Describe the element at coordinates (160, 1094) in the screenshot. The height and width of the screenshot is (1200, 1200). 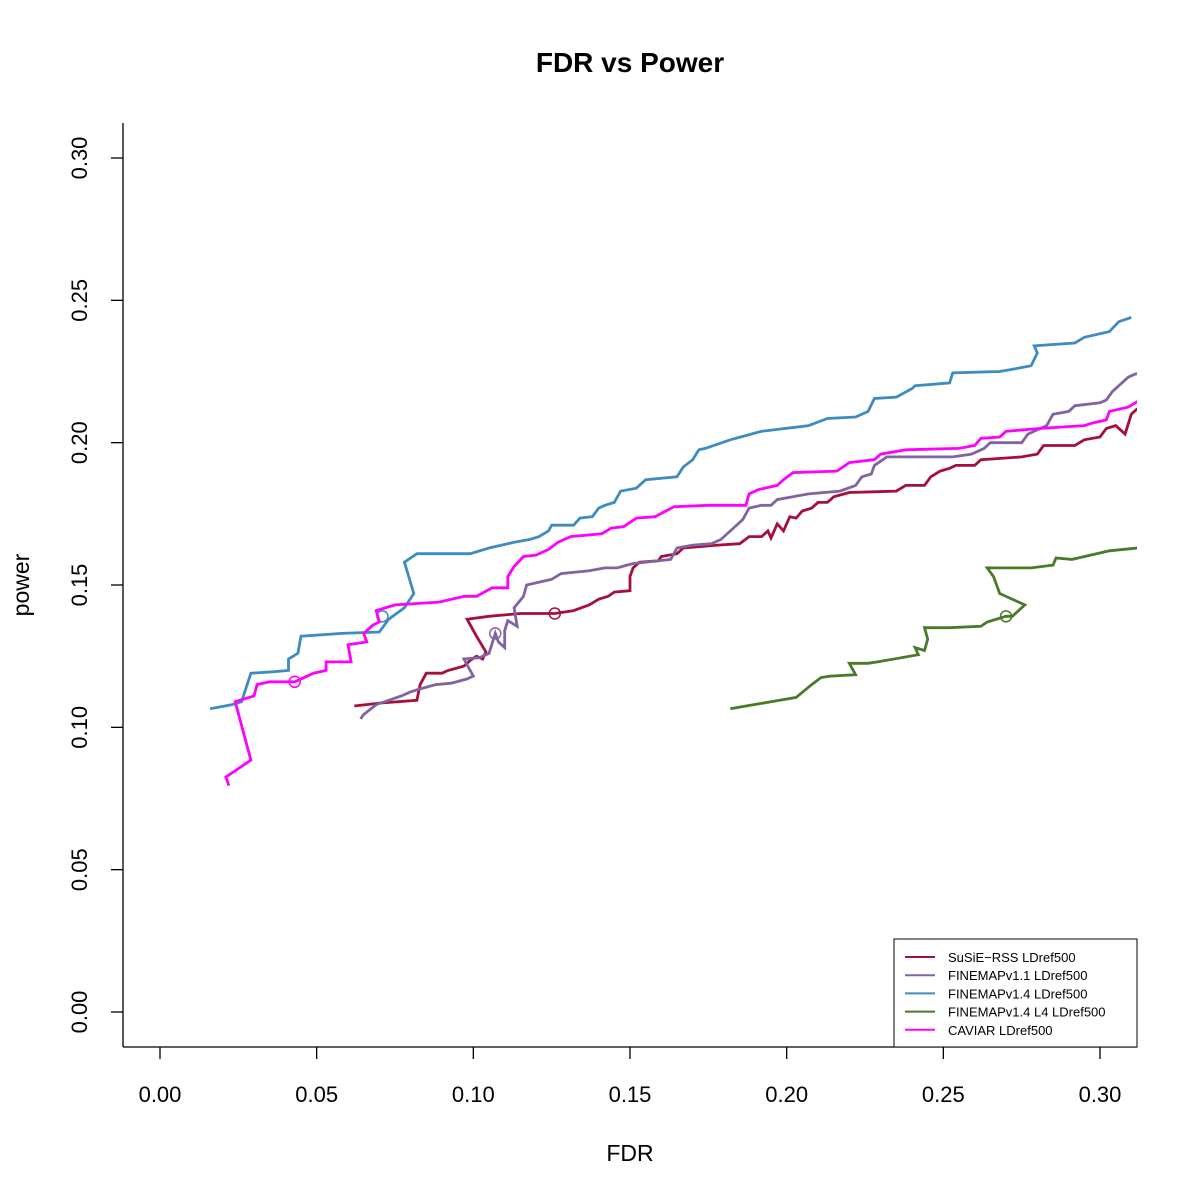
I see `x-tick-label: 0.00` at that location.